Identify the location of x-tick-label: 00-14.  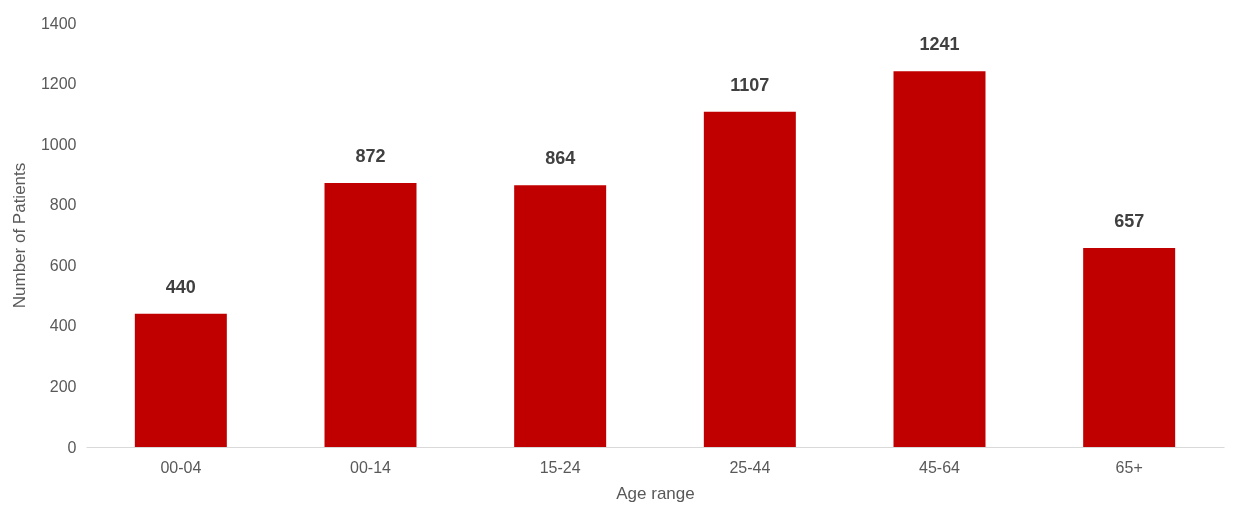
(371, 467).